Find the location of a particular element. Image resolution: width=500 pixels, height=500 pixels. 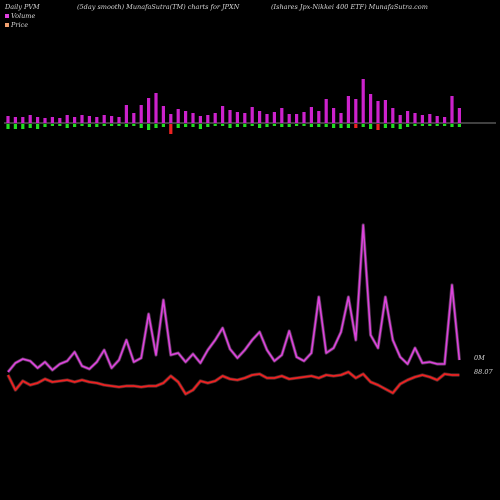

legend-volume-label: Volume is located at coordinates (23, 16).